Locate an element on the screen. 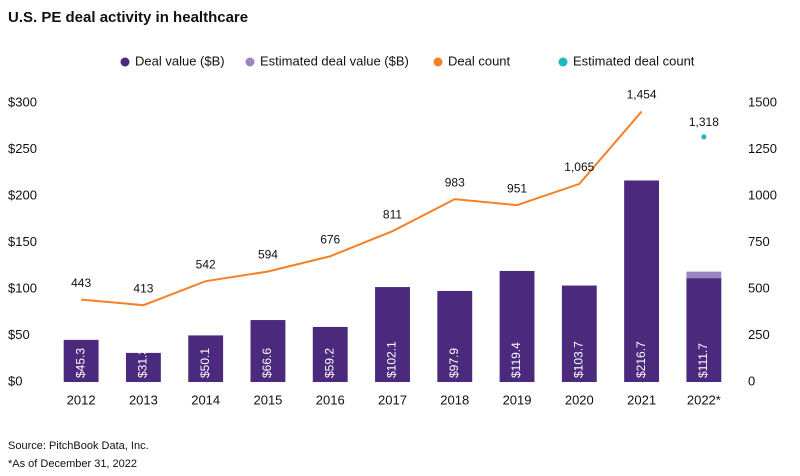 Image resolution: width=800 pixels, height=476 pixels. footnote: *As of December 31, 2022 is located at coordinates (72, 464).